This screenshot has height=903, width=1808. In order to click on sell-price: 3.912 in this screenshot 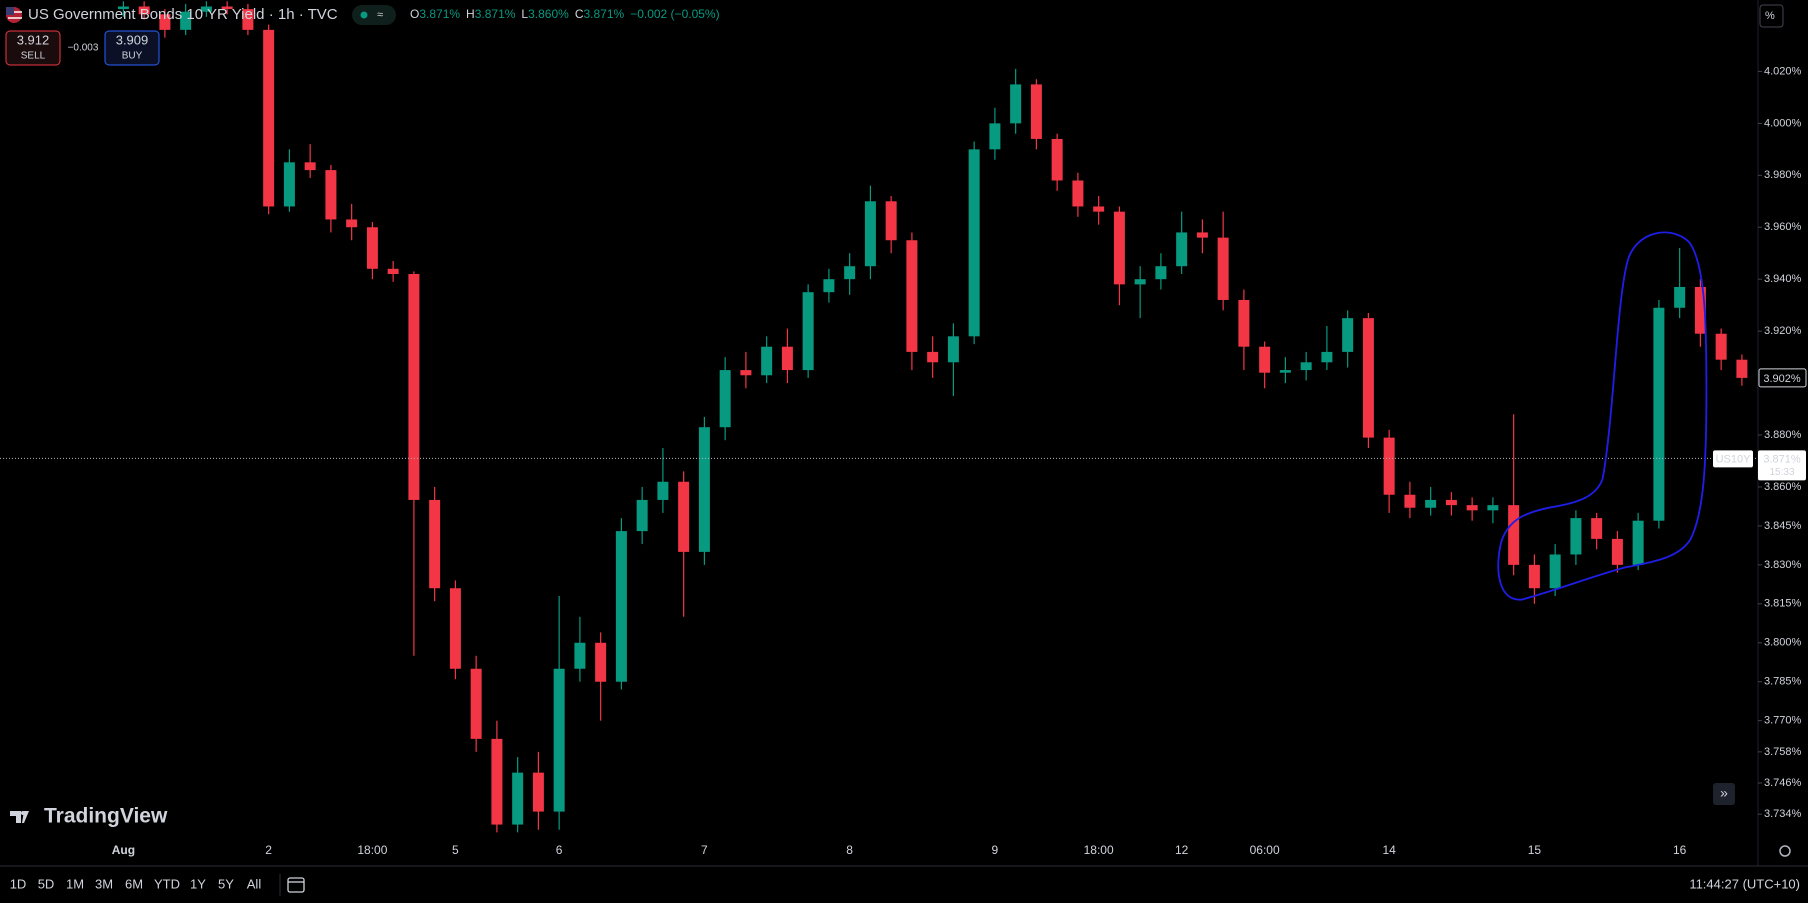, I will do `click(33, 39)`.